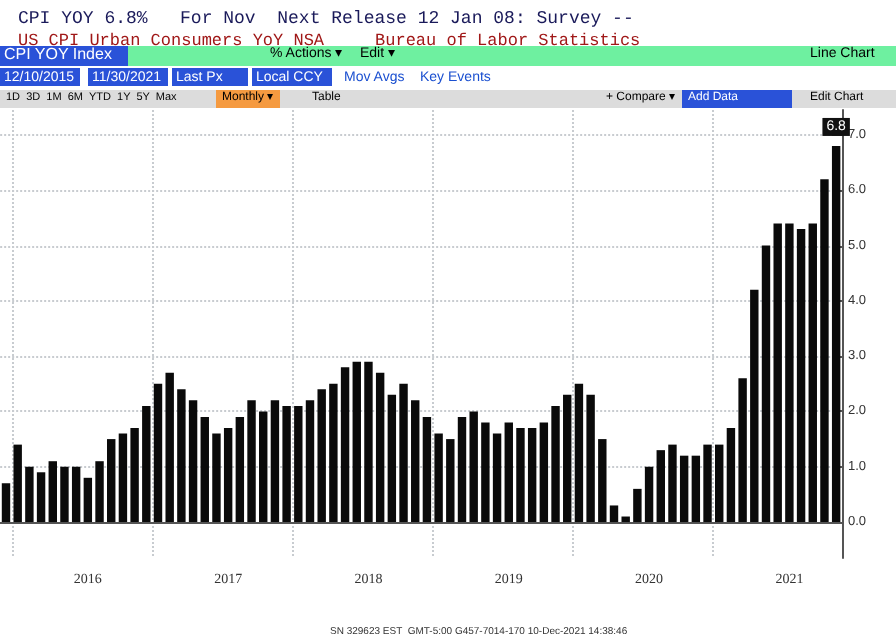 Image resolution: width=896 pixels, height=644 pixels. What do you see at coordinates (326, 19) in the screenshot?
I see `chart-title: CPI YOY 6.8% For Nov Next Release 12 Jan 08: Survey --` at bounding box center [326, 19].